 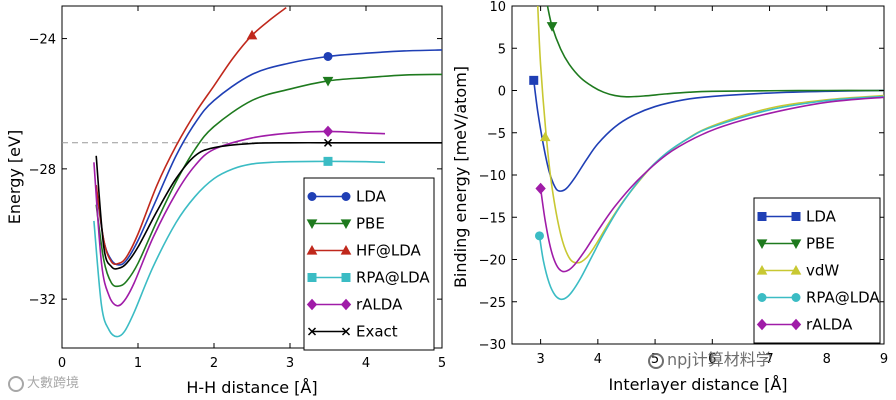 I want to click on left-legend: LDA PBE HF@LDA RPA@LDA rALDA Exact, so click(x=369, y=264).